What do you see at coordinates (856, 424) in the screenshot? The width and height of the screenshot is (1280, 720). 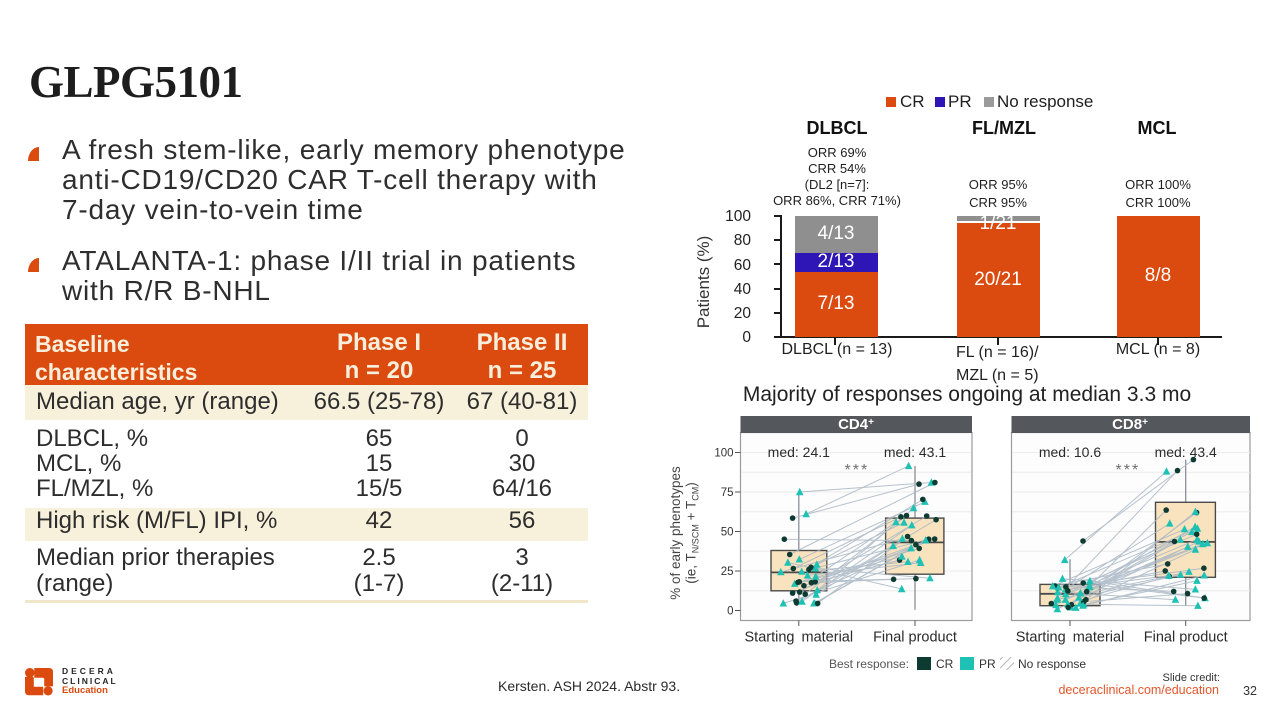 I see `svg-text: CD4+` at bounding box center [856, 424].